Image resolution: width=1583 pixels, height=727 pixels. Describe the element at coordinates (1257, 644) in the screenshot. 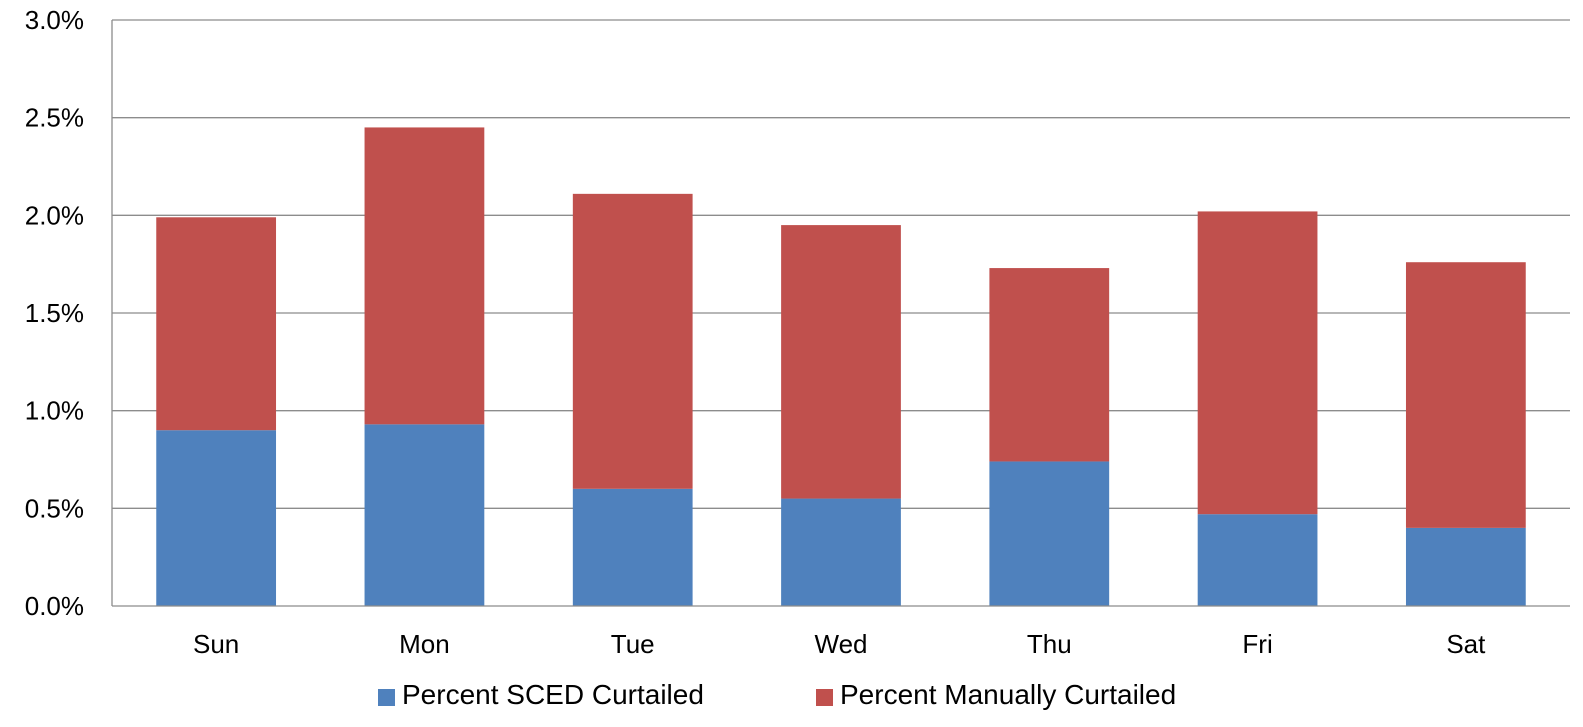

I see `x-tick-label: Fri` at that location.